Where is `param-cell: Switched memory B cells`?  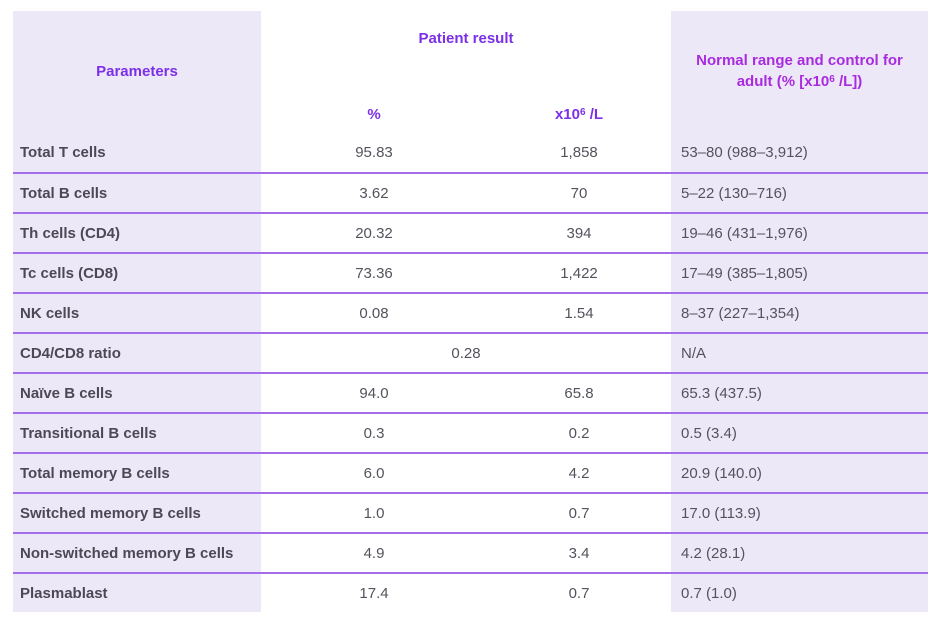
param-cell: Switched memory B cells is located at coordinates (137, 513).